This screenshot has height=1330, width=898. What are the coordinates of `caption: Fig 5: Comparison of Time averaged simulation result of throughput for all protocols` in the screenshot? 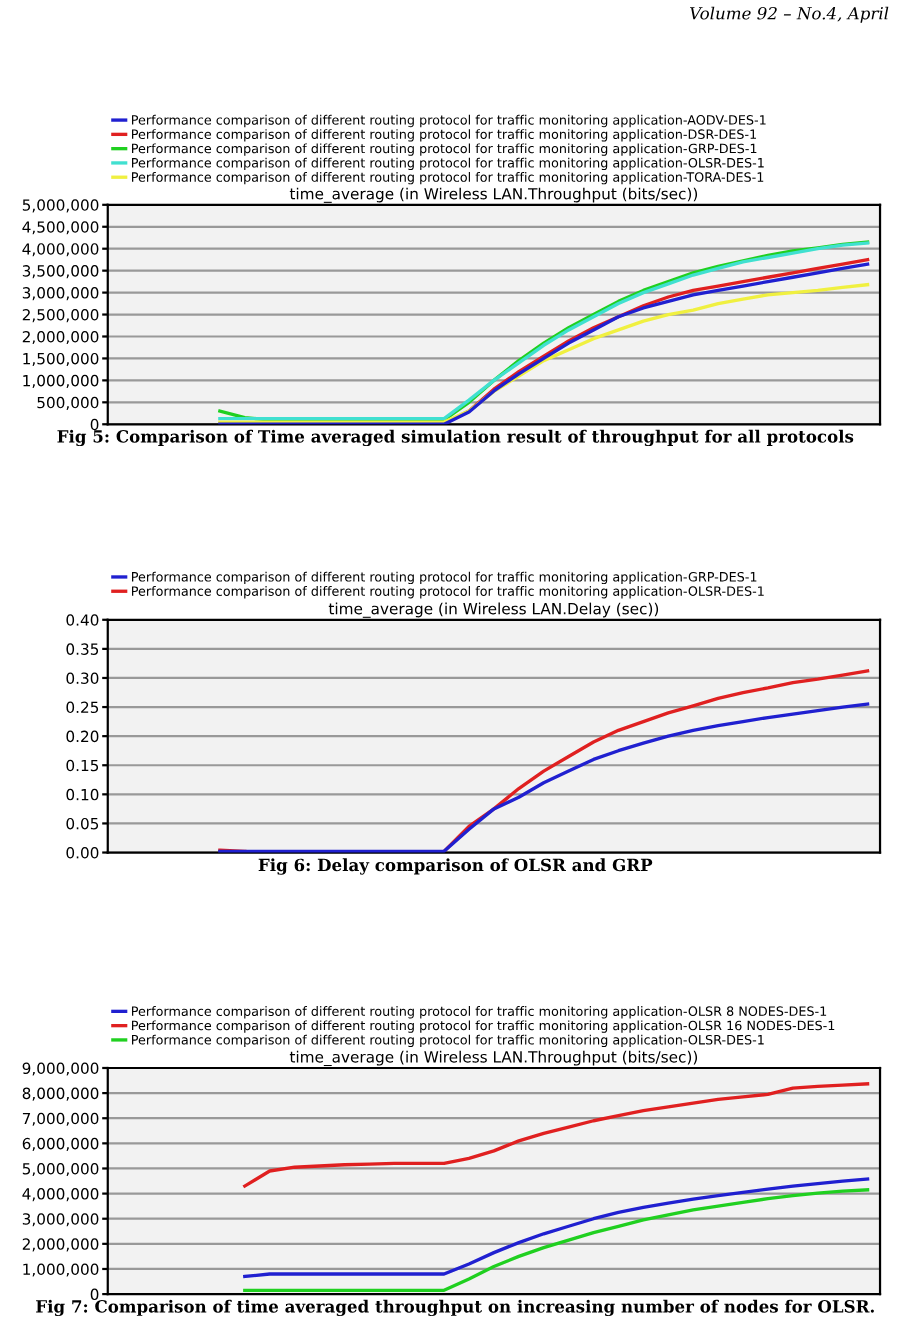 It's located at (455, 438).